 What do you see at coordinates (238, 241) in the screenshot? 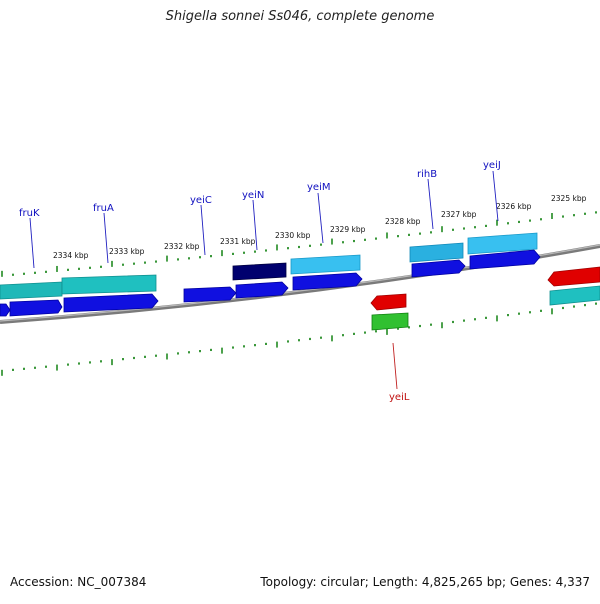
I see `tick-label-2331: 2331 kbp` at bounding box center [238, 241].